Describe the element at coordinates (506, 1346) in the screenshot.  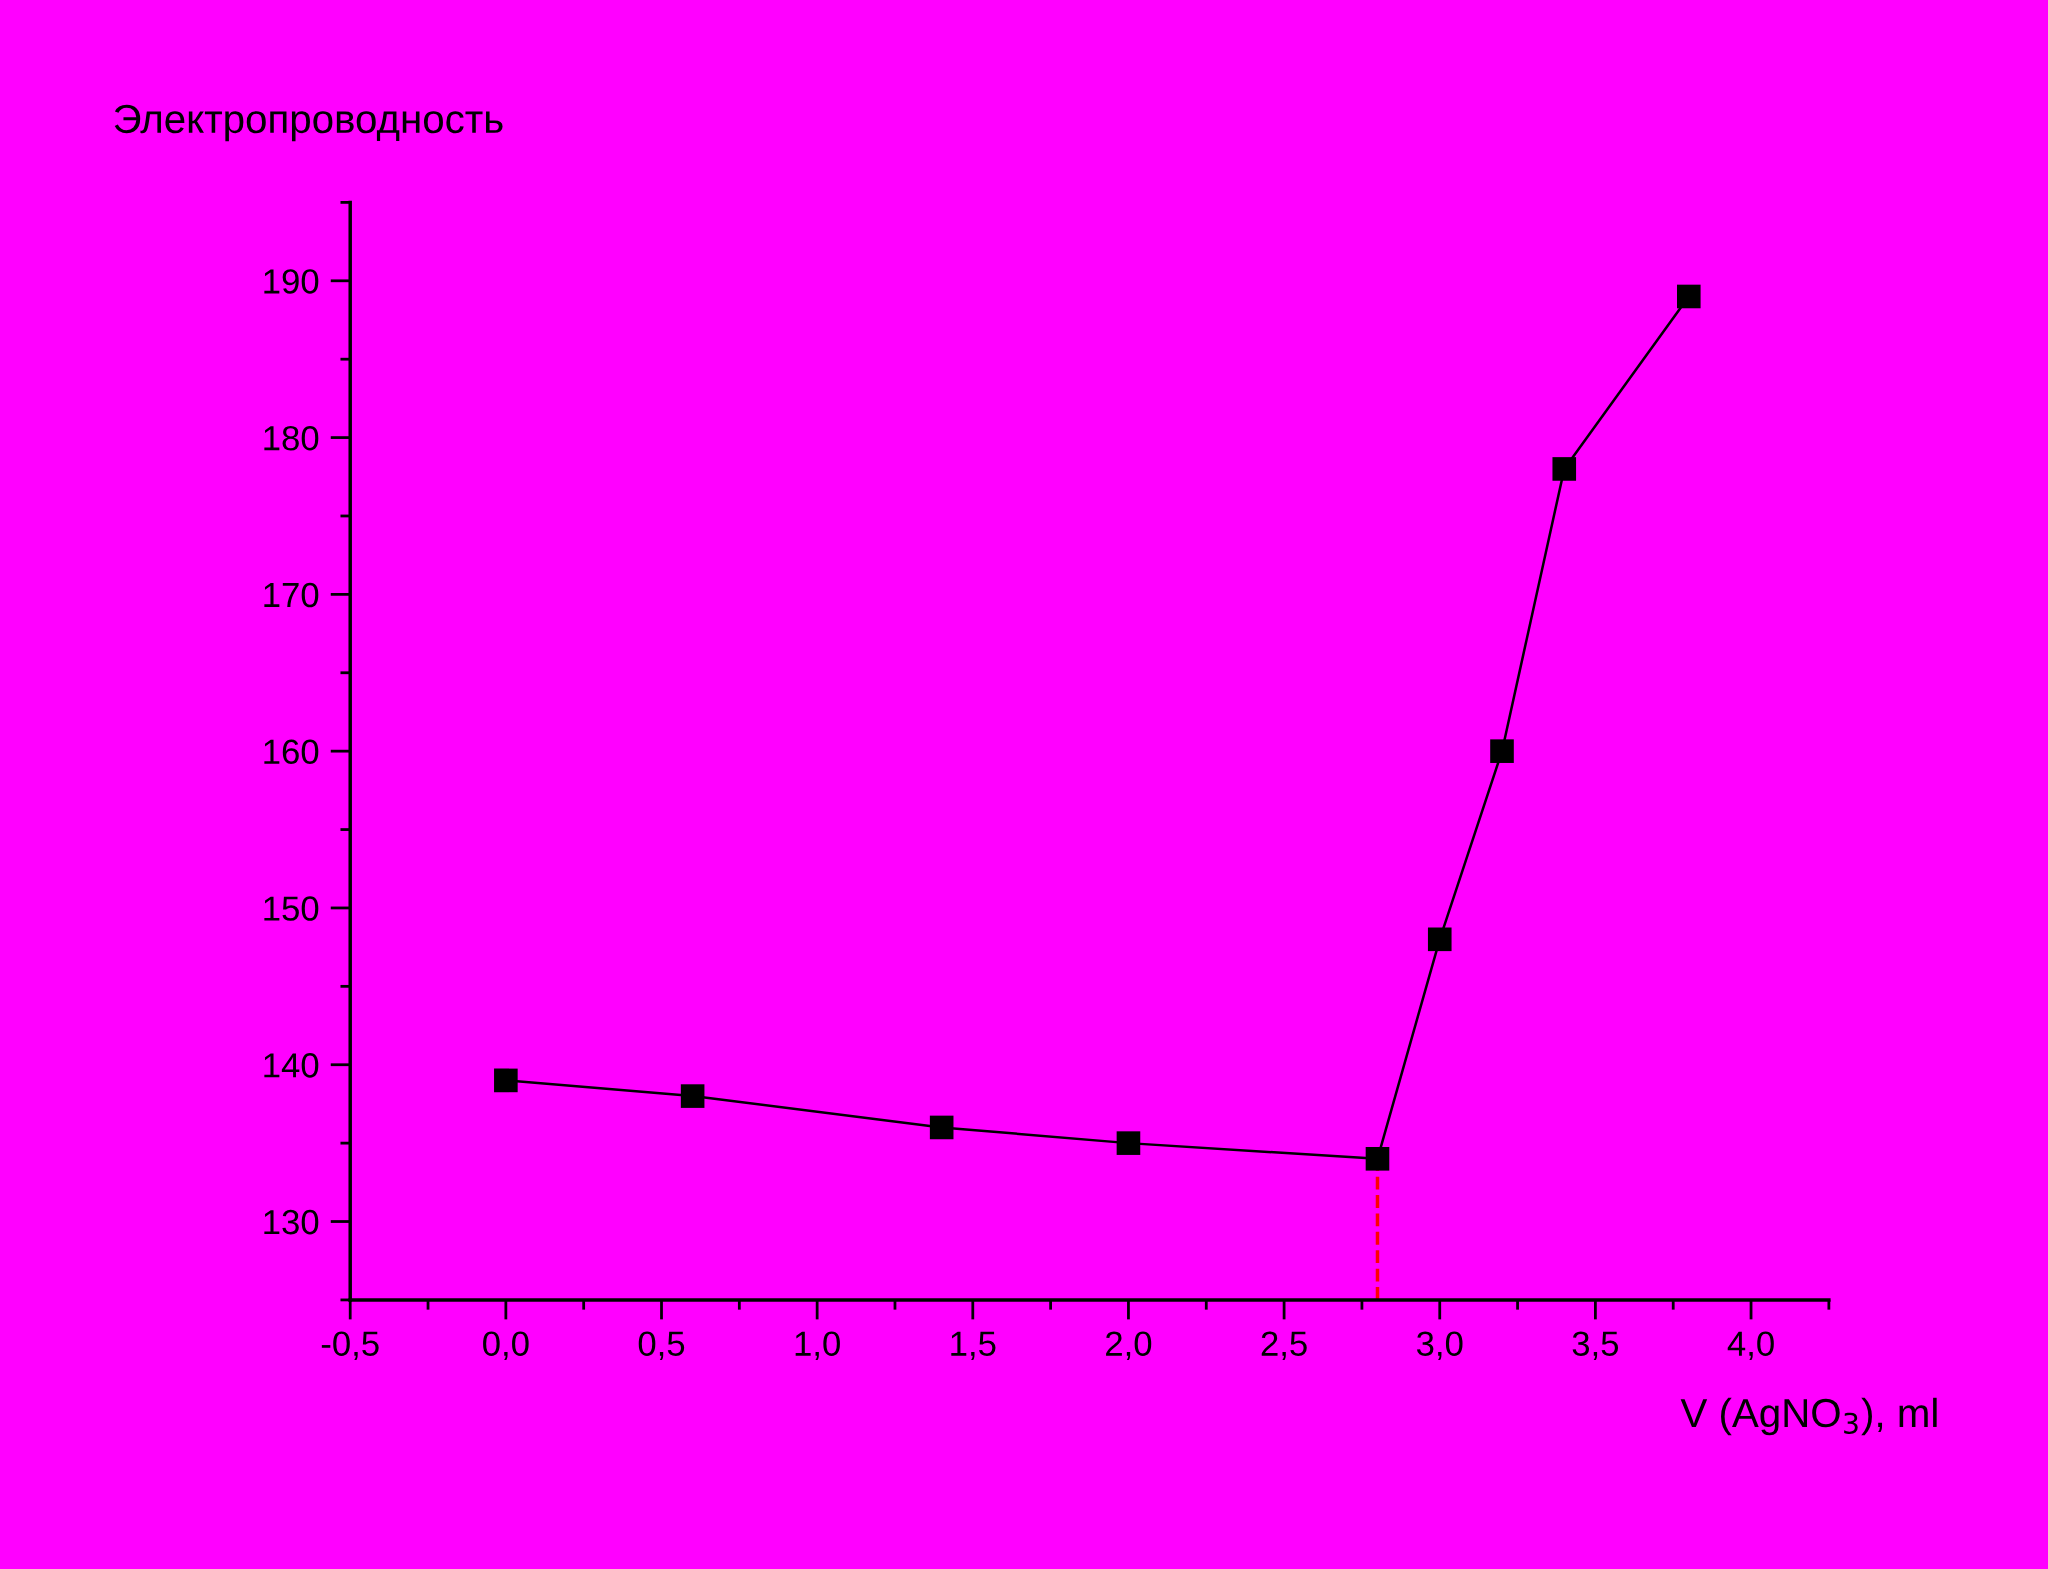
I see `x-tick-label: 0,0` at that location.